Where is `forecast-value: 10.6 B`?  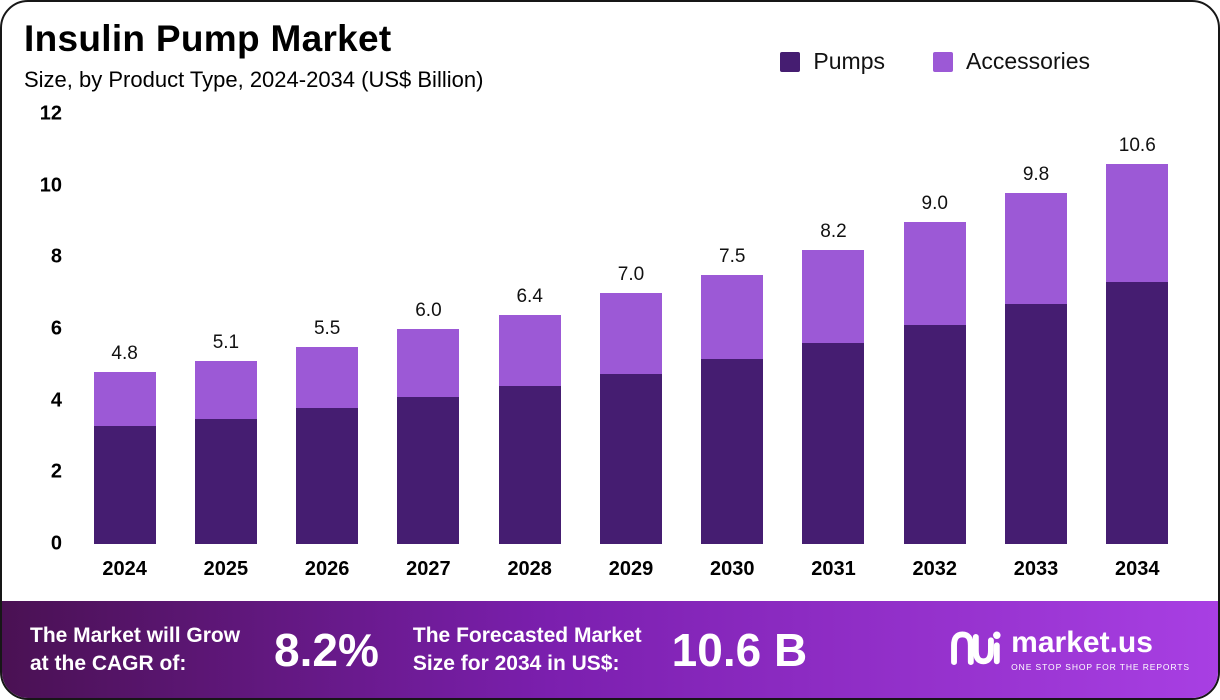
forecast-value: 10.6 B is located at coordinates (739, 649).